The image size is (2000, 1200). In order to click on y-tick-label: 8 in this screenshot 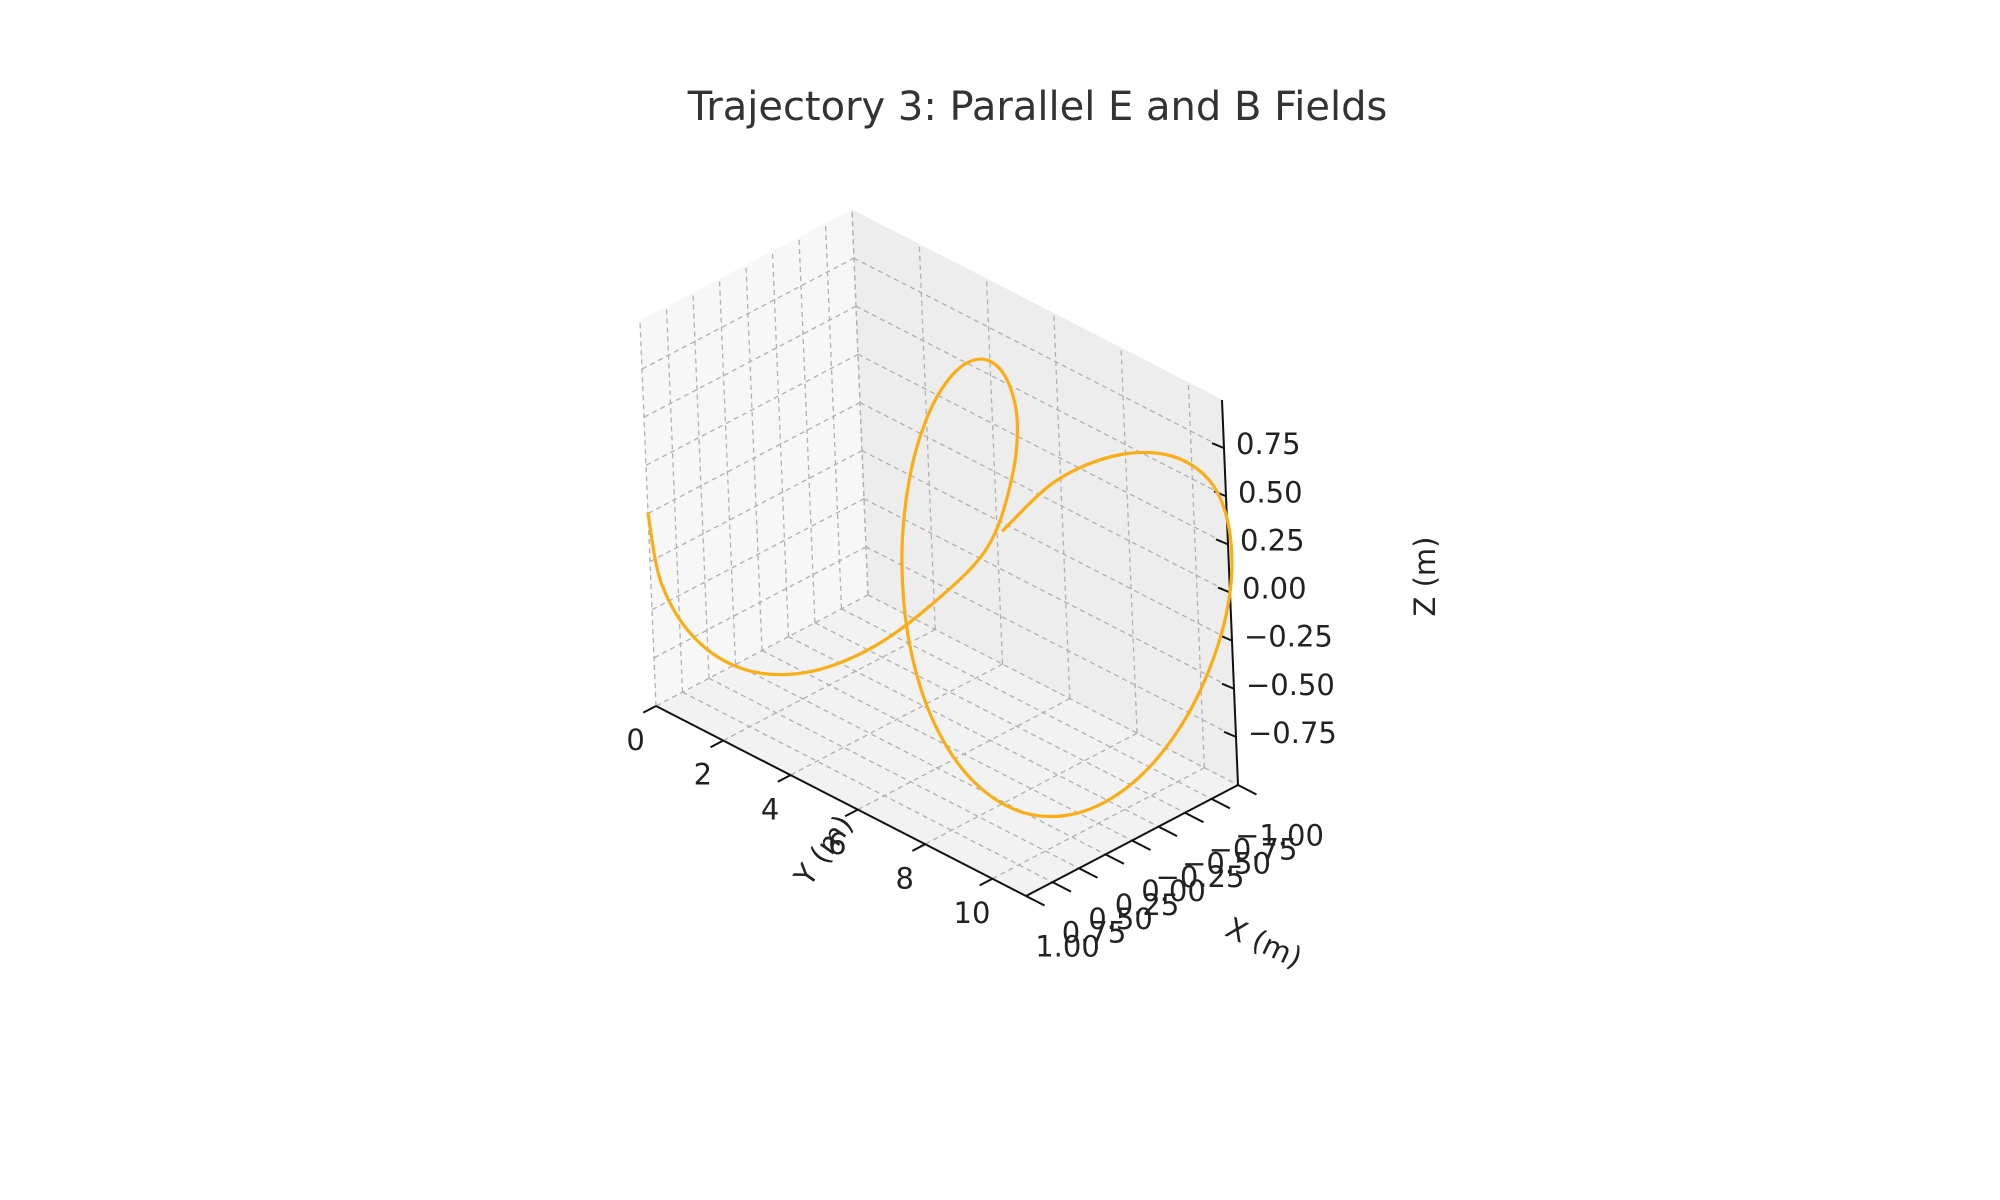, I will do `click(904, 878)`.